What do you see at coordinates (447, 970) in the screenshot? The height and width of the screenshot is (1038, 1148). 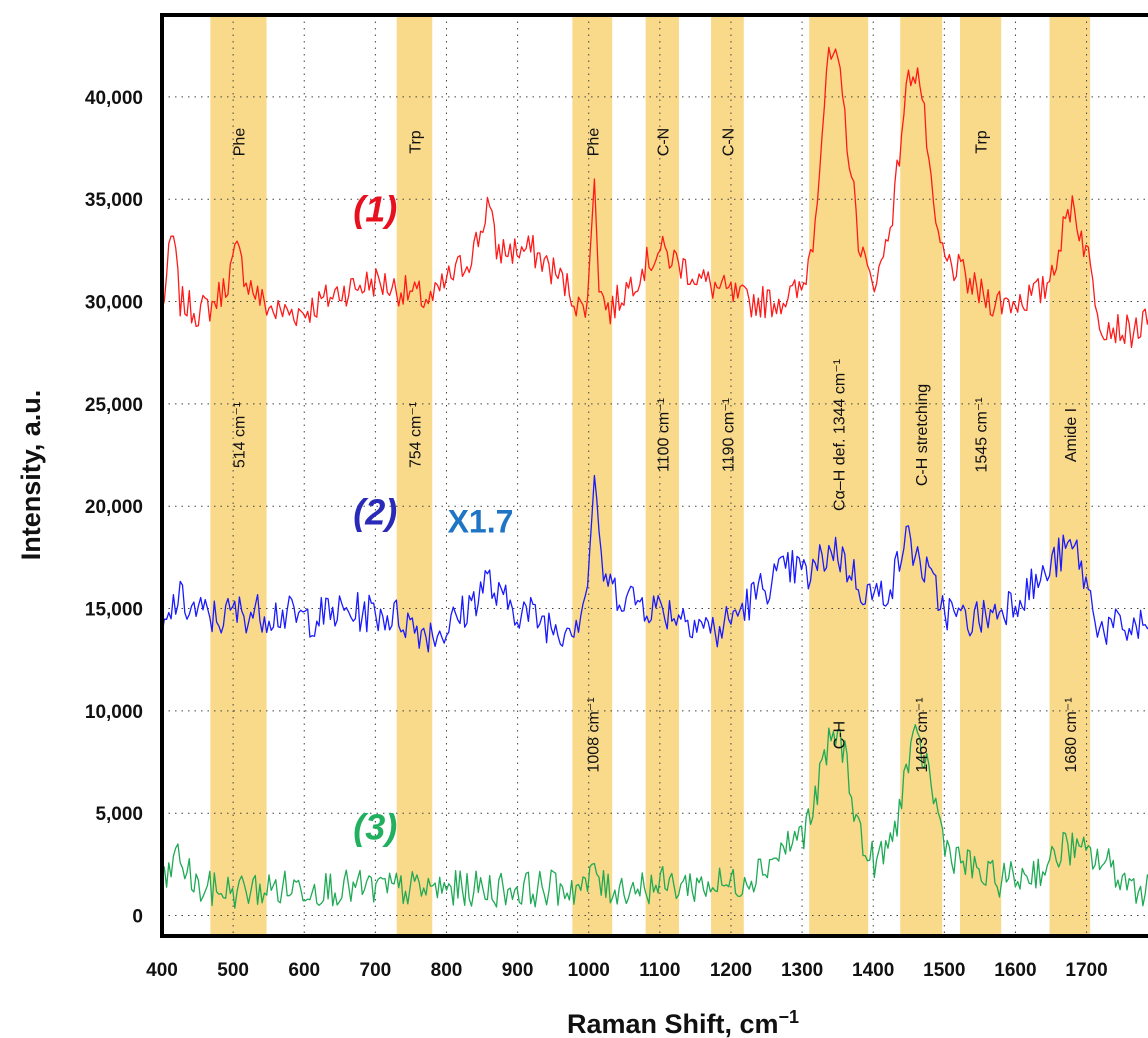 I see `x-tick-label: 800` at bounding box center [447, 970].